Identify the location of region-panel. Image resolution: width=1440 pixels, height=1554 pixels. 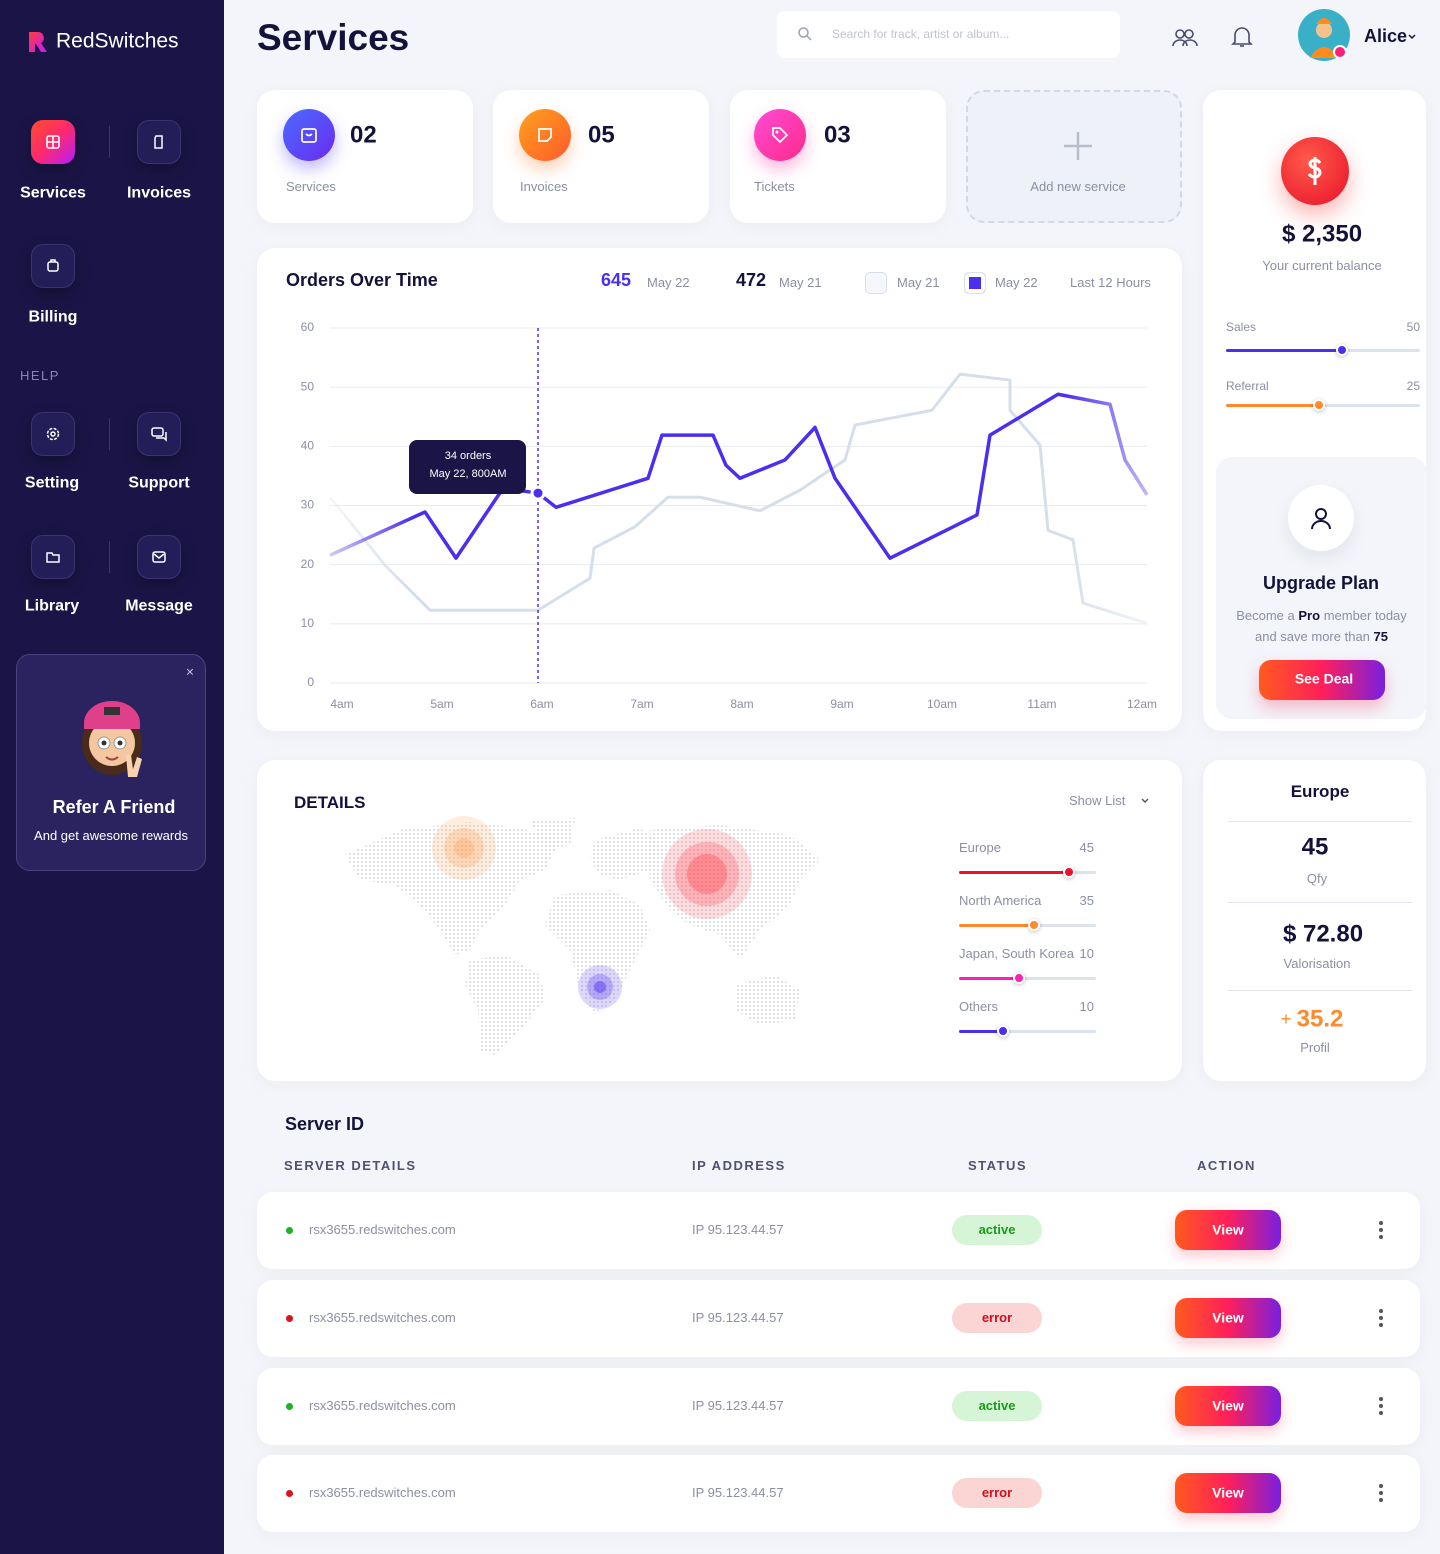
(1314, 920).